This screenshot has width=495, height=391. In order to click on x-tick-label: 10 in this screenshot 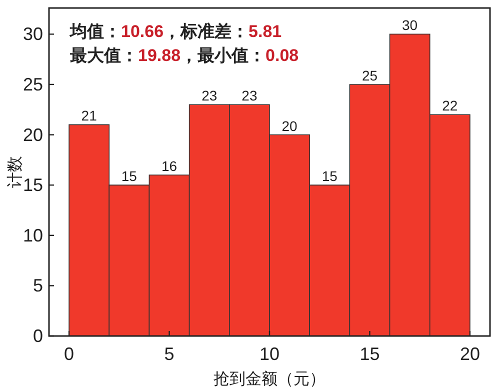, I will do `click(269, 354)`.